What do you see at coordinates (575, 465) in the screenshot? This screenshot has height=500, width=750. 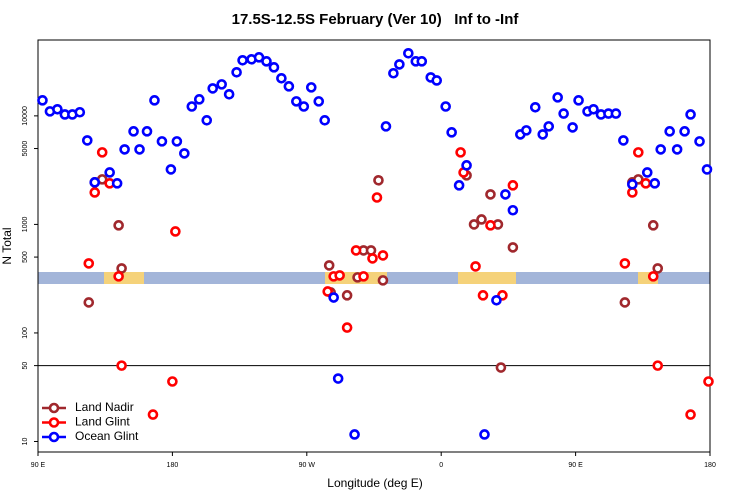 I see `x-tick-label: 90 E` at bounding box center [575, 465].